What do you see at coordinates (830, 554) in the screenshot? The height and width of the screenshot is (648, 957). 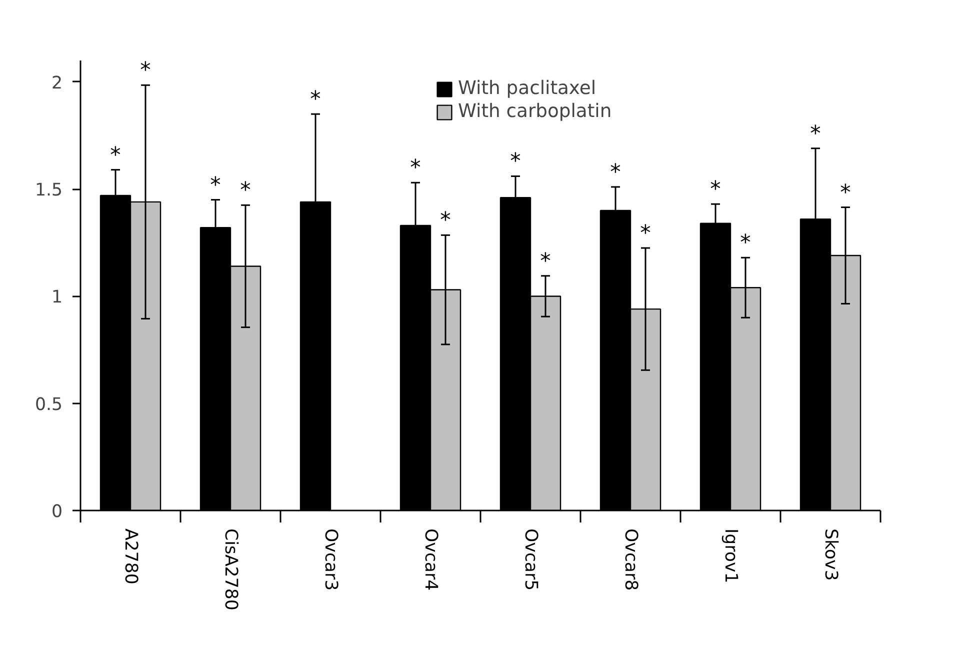 I see `x-tick-label: Skov3` at bounding box center [830, 554].